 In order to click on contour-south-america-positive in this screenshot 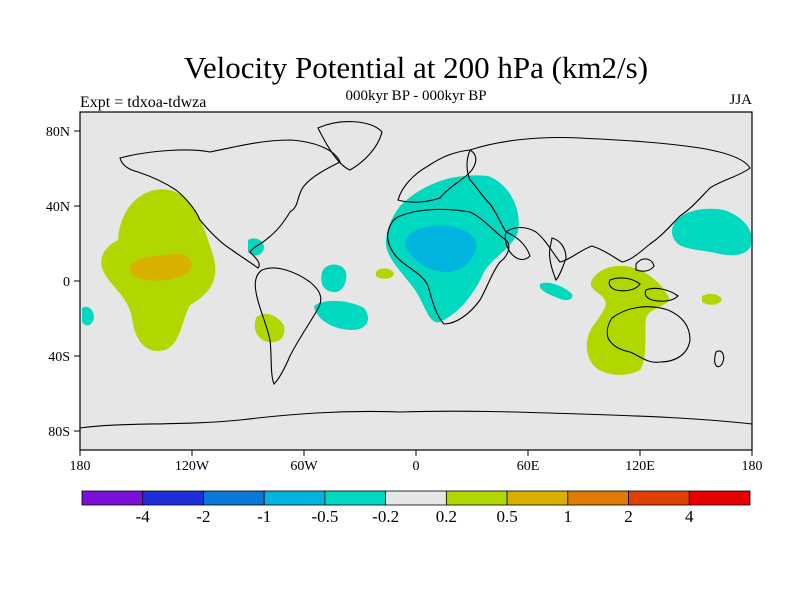, I will do `click(269, 328)`.